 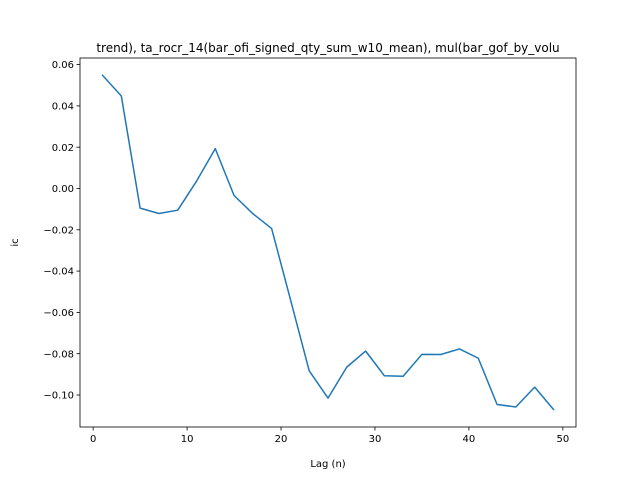 What do you see at coordinates (63, 148) in the screenshot?
I see `y-tick-label: 0.02` at bounding box center [63, 148].